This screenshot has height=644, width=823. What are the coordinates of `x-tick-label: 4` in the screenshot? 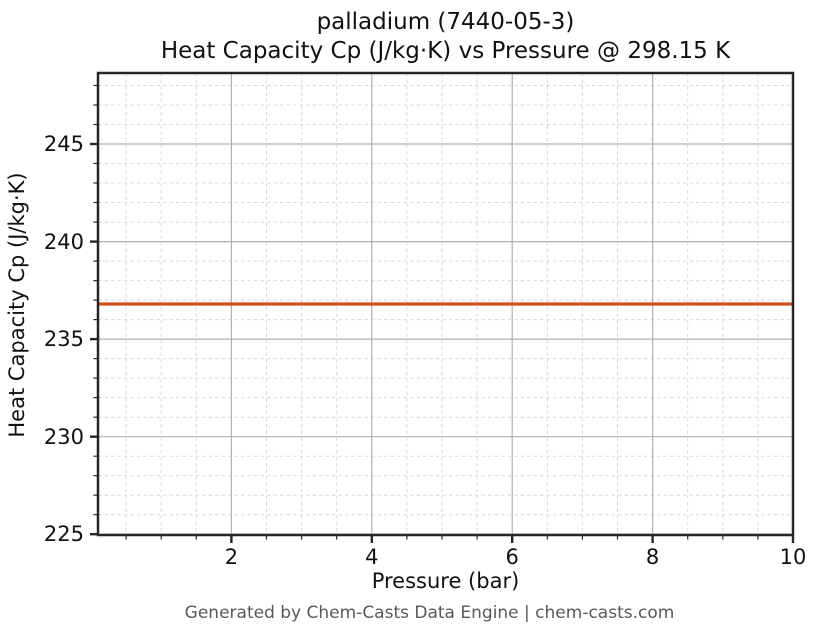 It's located at (372, 557).